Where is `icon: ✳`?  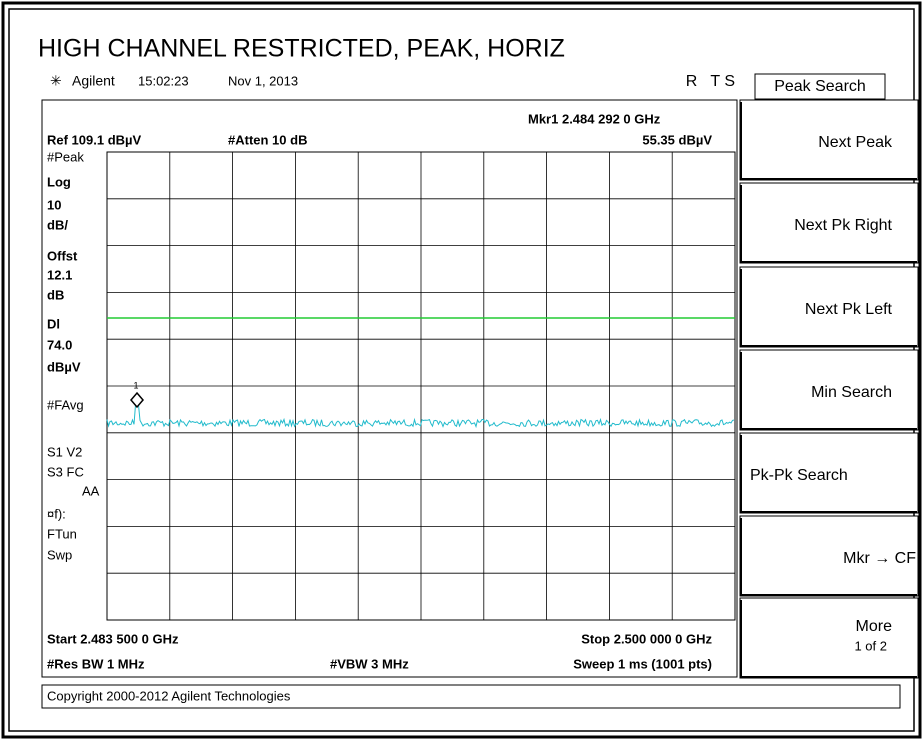
icon: ✳ is located at coordinates (56, 81).